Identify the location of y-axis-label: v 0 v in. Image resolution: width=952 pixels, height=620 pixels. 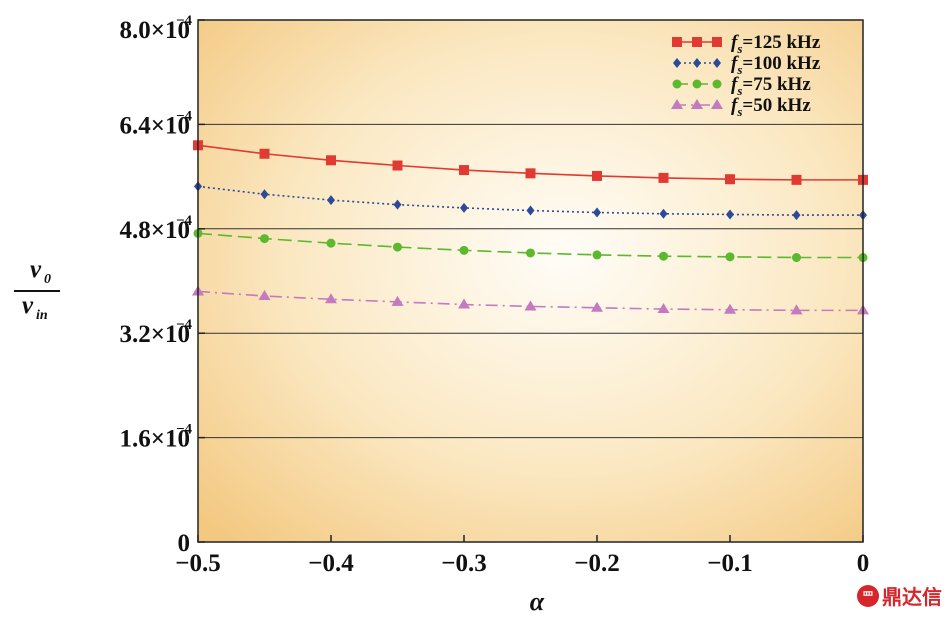
(37, 289).